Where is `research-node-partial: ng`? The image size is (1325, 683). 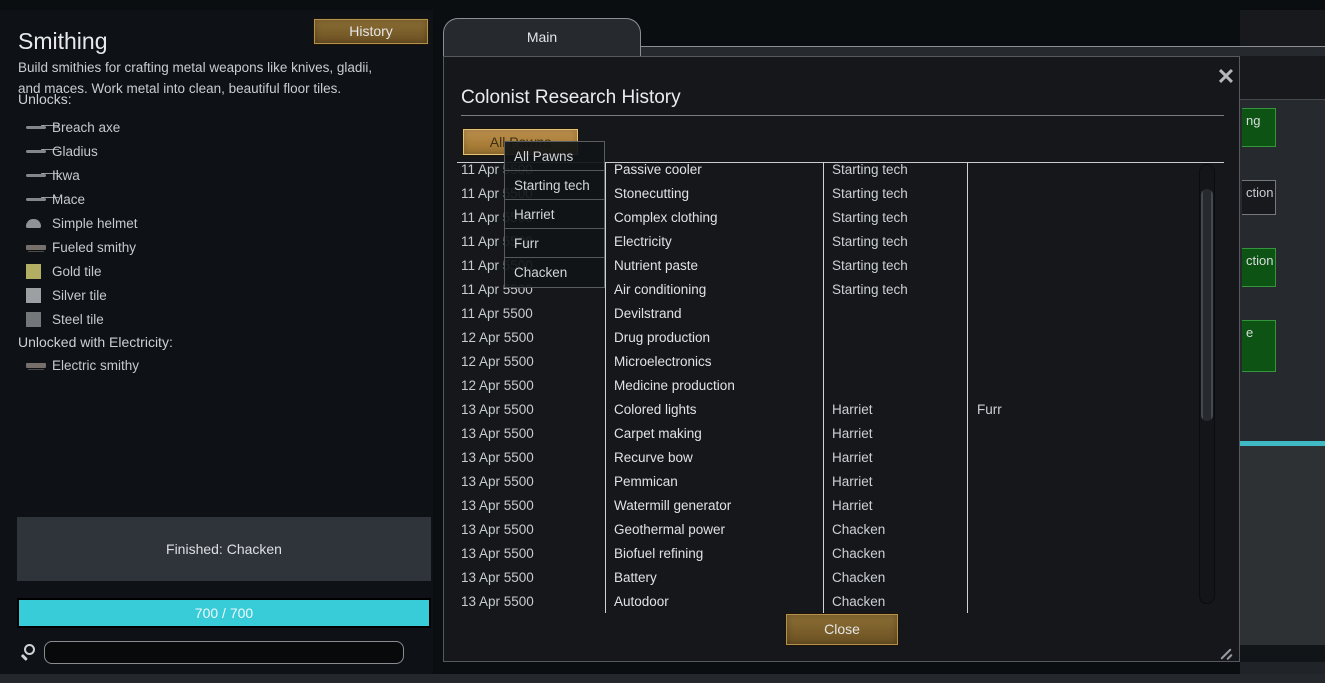 research-node-partial: ng is located at coordinates (1259, 127).